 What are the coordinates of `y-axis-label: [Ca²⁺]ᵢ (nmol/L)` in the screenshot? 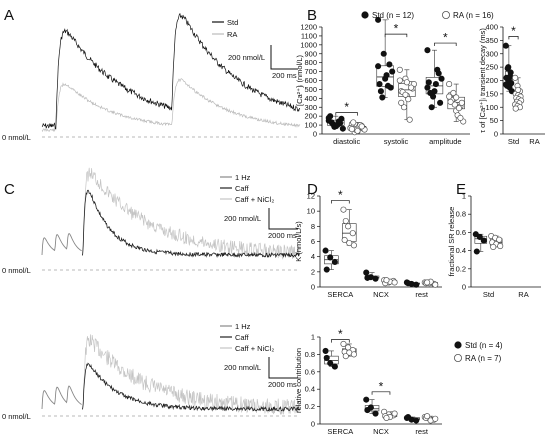 It's located at (299, 80).